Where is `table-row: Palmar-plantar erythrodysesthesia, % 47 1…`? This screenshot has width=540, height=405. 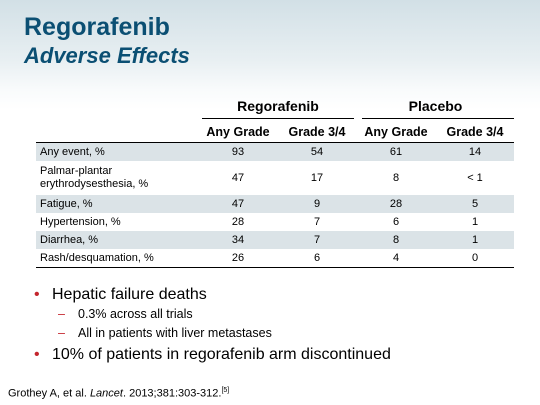 table-row: Palmar-plantar erythrodysesthesia, % 47 1… is located at coordinates (275, 178).